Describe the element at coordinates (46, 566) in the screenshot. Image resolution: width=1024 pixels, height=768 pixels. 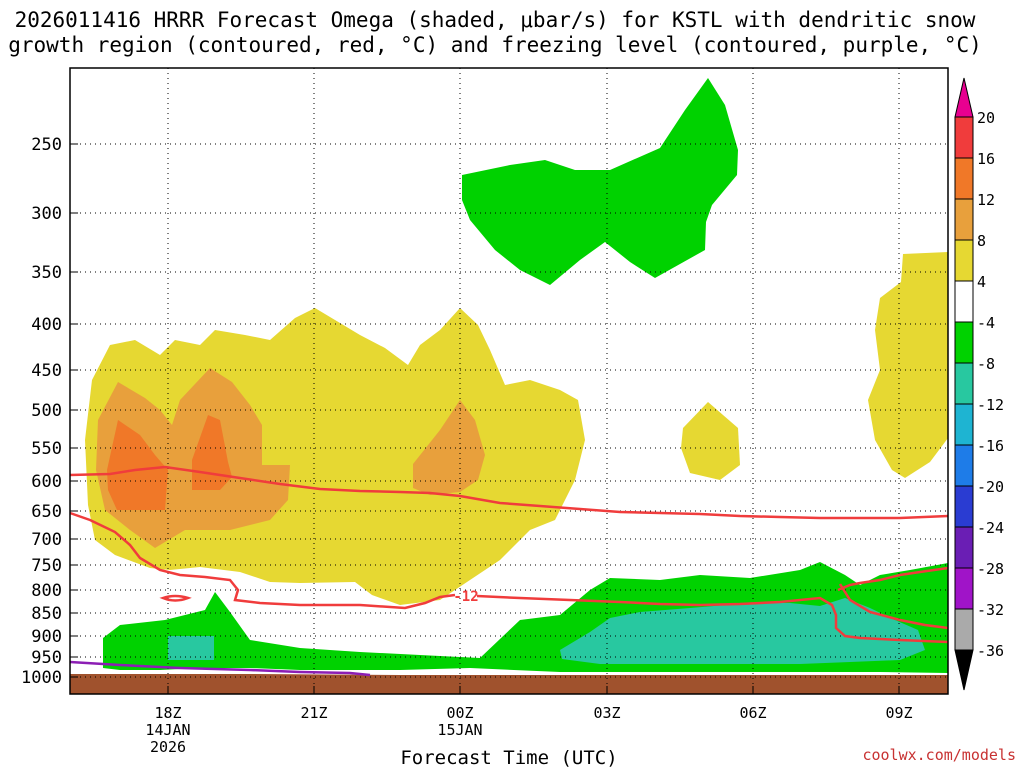
I see `y-tick-label: 750` at that location.